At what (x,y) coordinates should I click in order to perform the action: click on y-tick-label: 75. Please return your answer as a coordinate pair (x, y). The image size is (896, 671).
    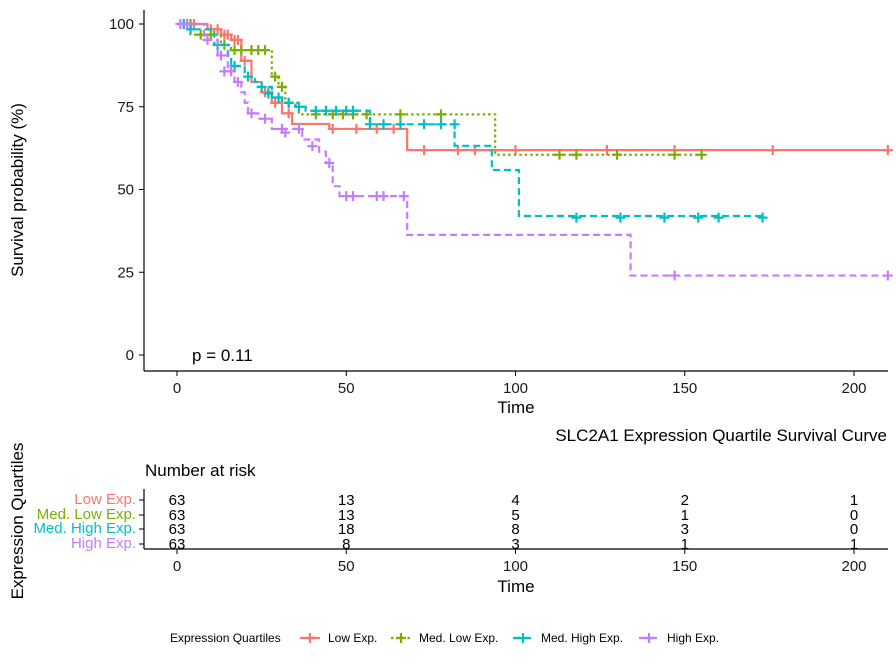
    Looking at the image, I should click on (125, 107).